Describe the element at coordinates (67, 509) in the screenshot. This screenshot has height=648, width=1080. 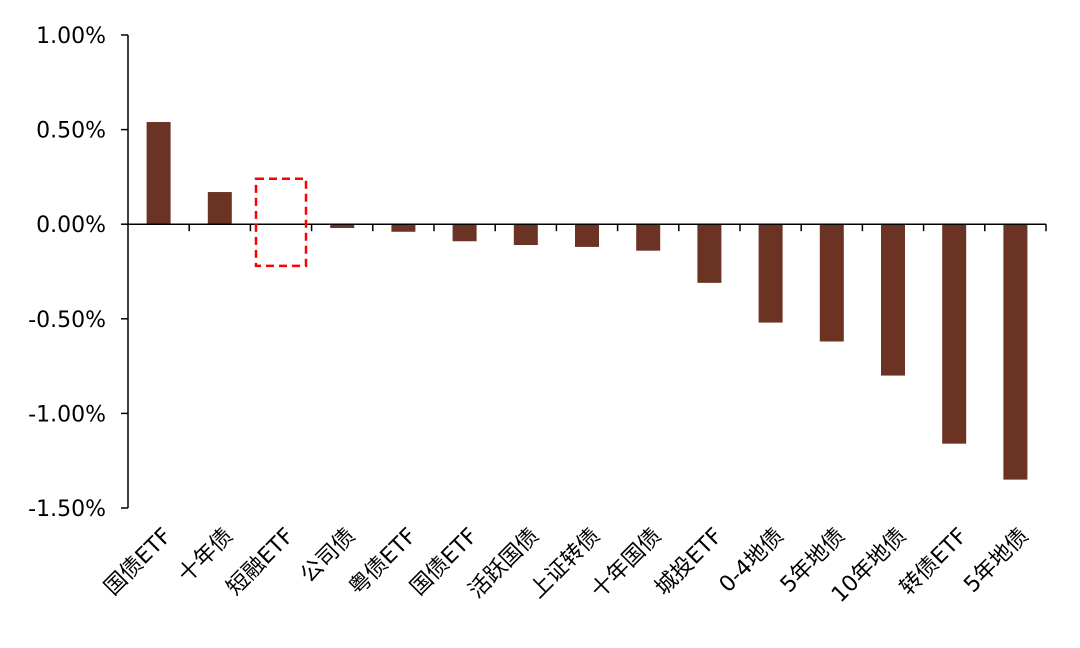
I see `y-tick-label: -1.50%` at that location.